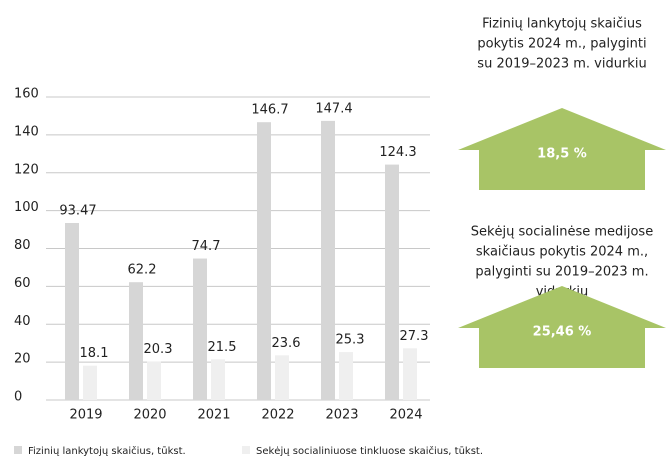  What do you see at coordinates (142, 270) in the screenshot?
I see `value-label: 62.2` at bounding box center [142, 270].